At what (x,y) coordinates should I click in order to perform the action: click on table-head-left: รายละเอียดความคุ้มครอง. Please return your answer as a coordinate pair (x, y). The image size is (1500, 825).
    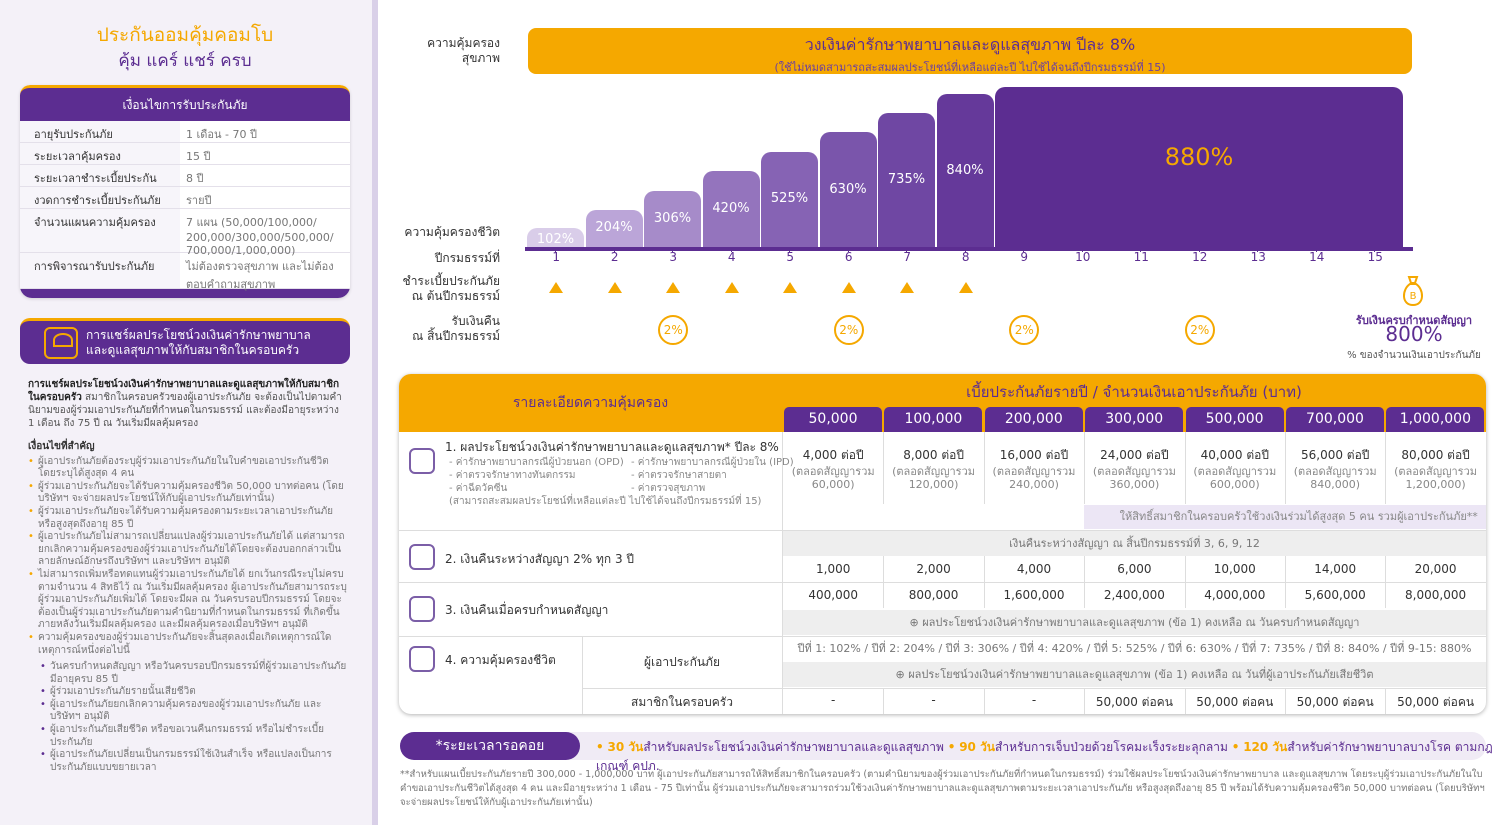
    Looking at the image, I should click on (590, 403).